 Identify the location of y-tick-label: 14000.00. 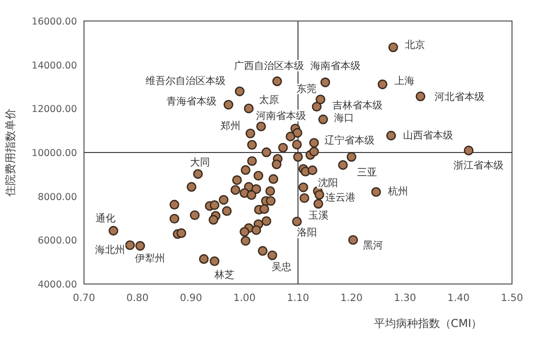
(54, 66).